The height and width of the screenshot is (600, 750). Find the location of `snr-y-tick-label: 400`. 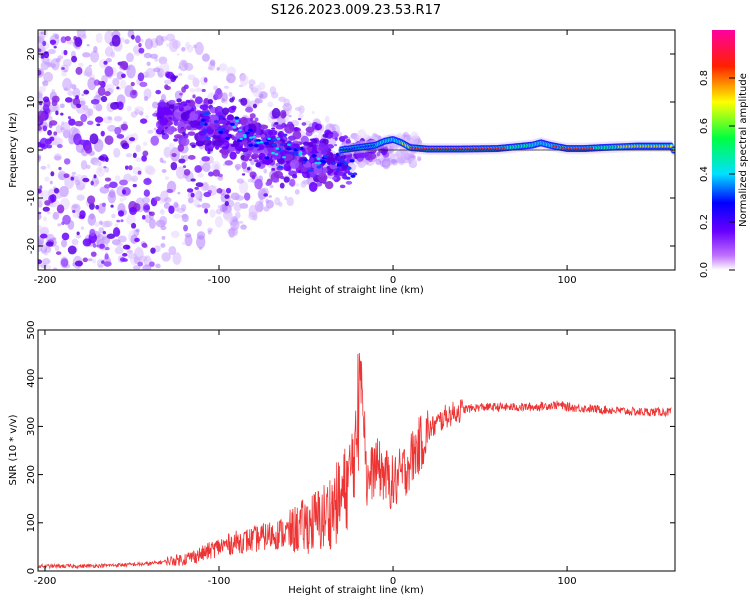

snr-y-tick-label: 400 is located at coordinates (31, 378).